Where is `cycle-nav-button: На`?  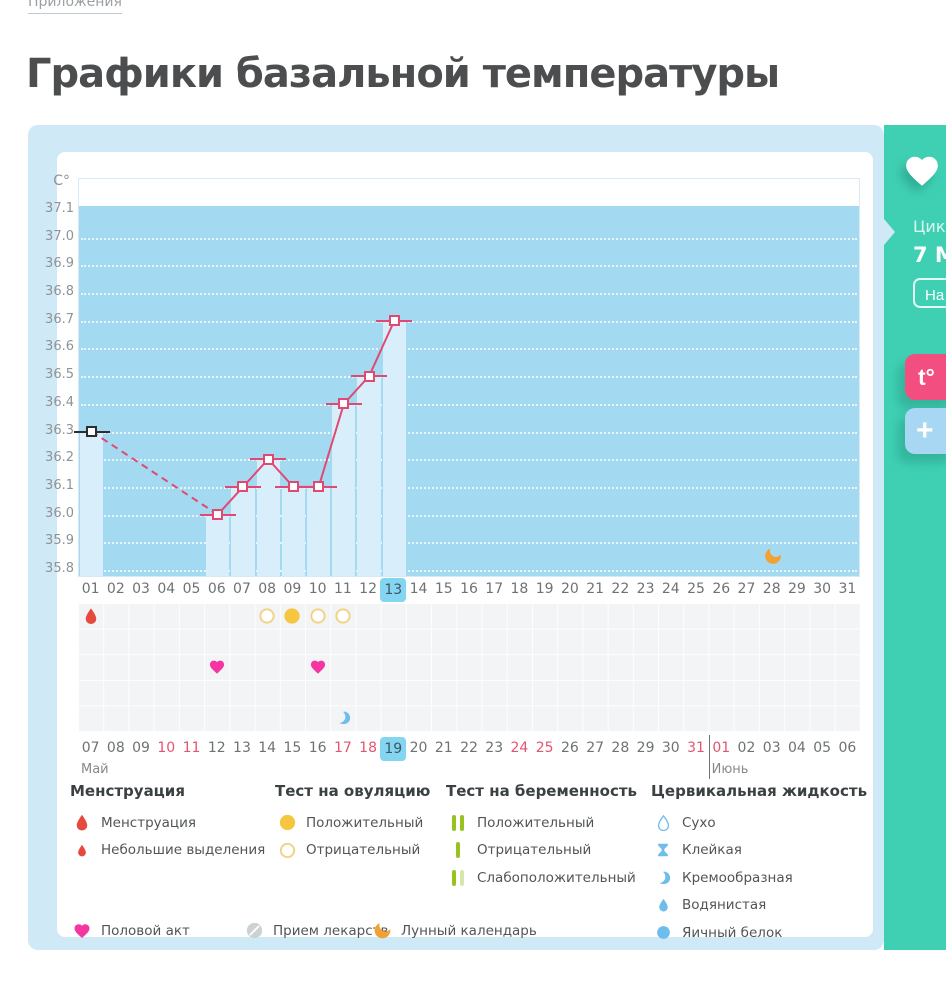
cycle-nav-button: На is located at coordinates (929, 293).